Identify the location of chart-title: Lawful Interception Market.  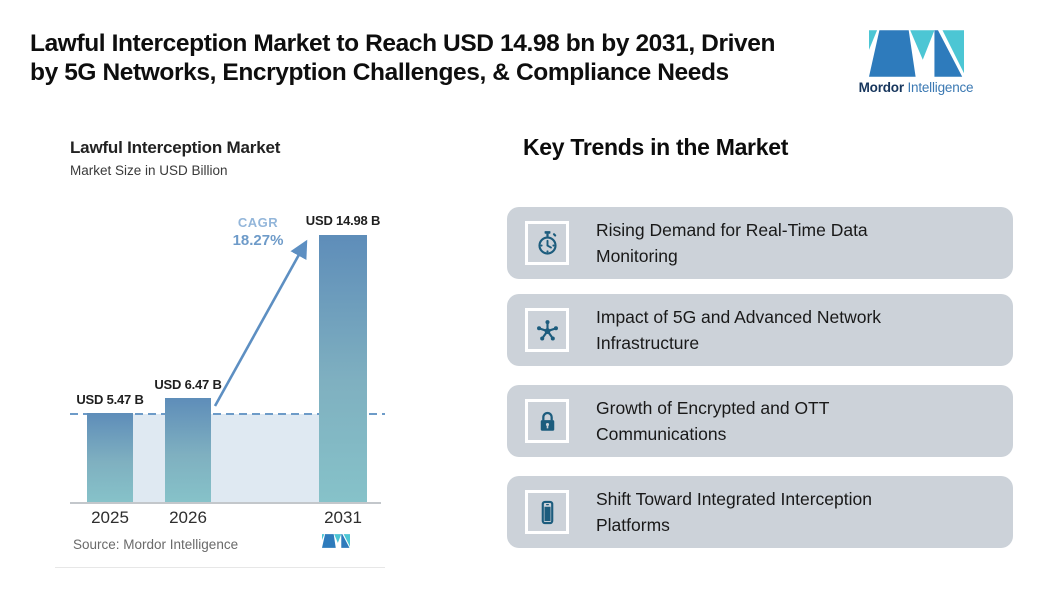
(175, 147).